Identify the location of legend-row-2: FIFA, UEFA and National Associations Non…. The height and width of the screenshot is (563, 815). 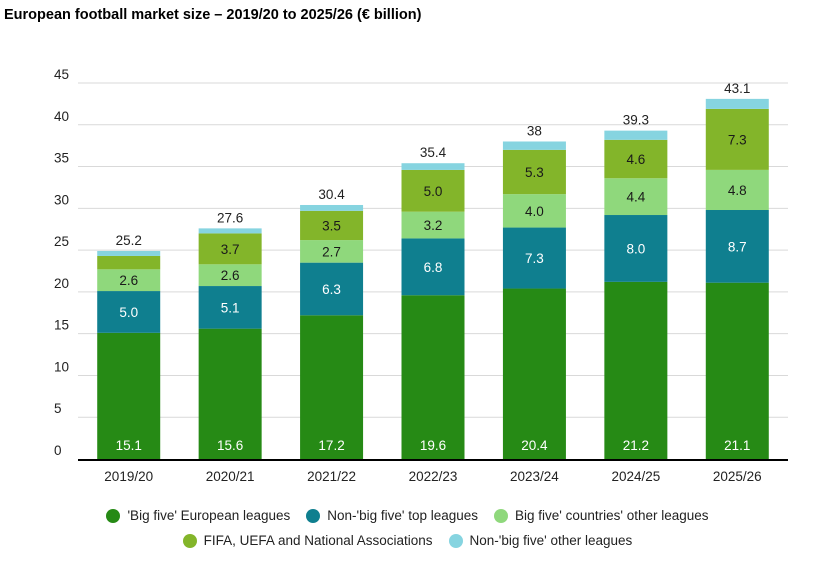
(407, 540).